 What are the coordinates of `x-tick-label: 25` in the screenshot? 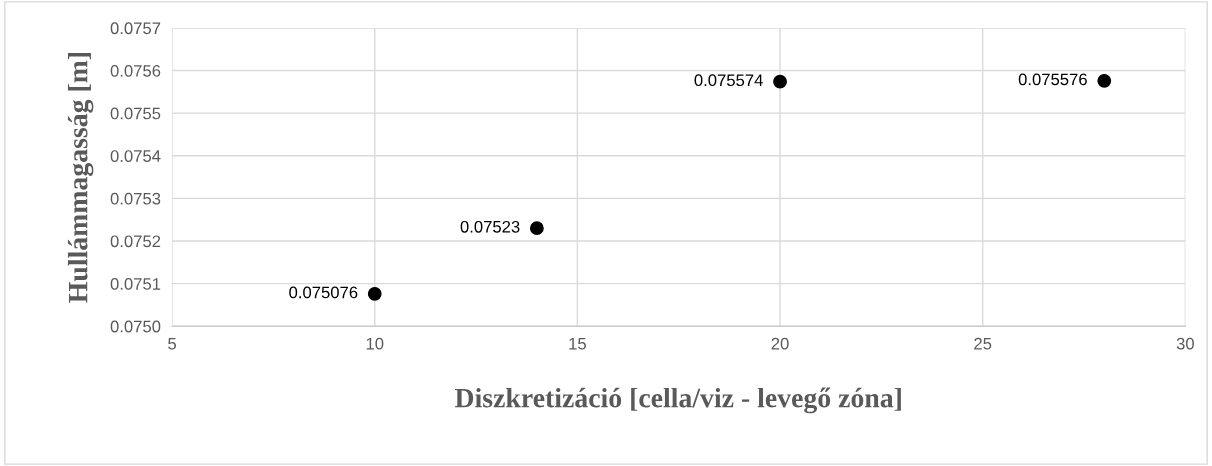 It's located at (983, 343).